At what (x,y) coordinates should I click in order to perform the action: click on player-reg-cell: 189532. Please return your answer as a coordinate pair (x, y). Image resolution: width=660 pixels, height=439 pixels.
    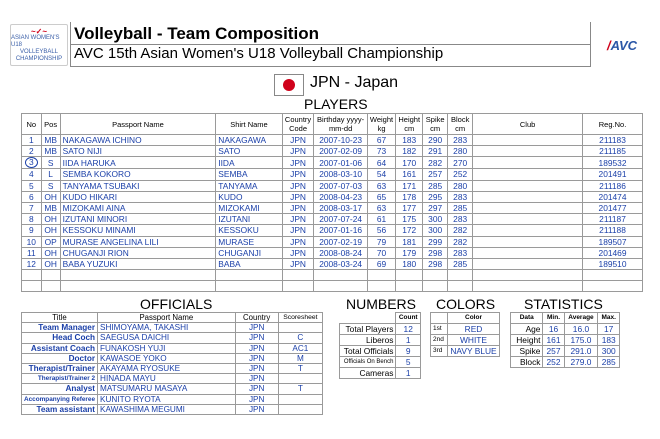
    Looking at the image, I should click on (612, 163).